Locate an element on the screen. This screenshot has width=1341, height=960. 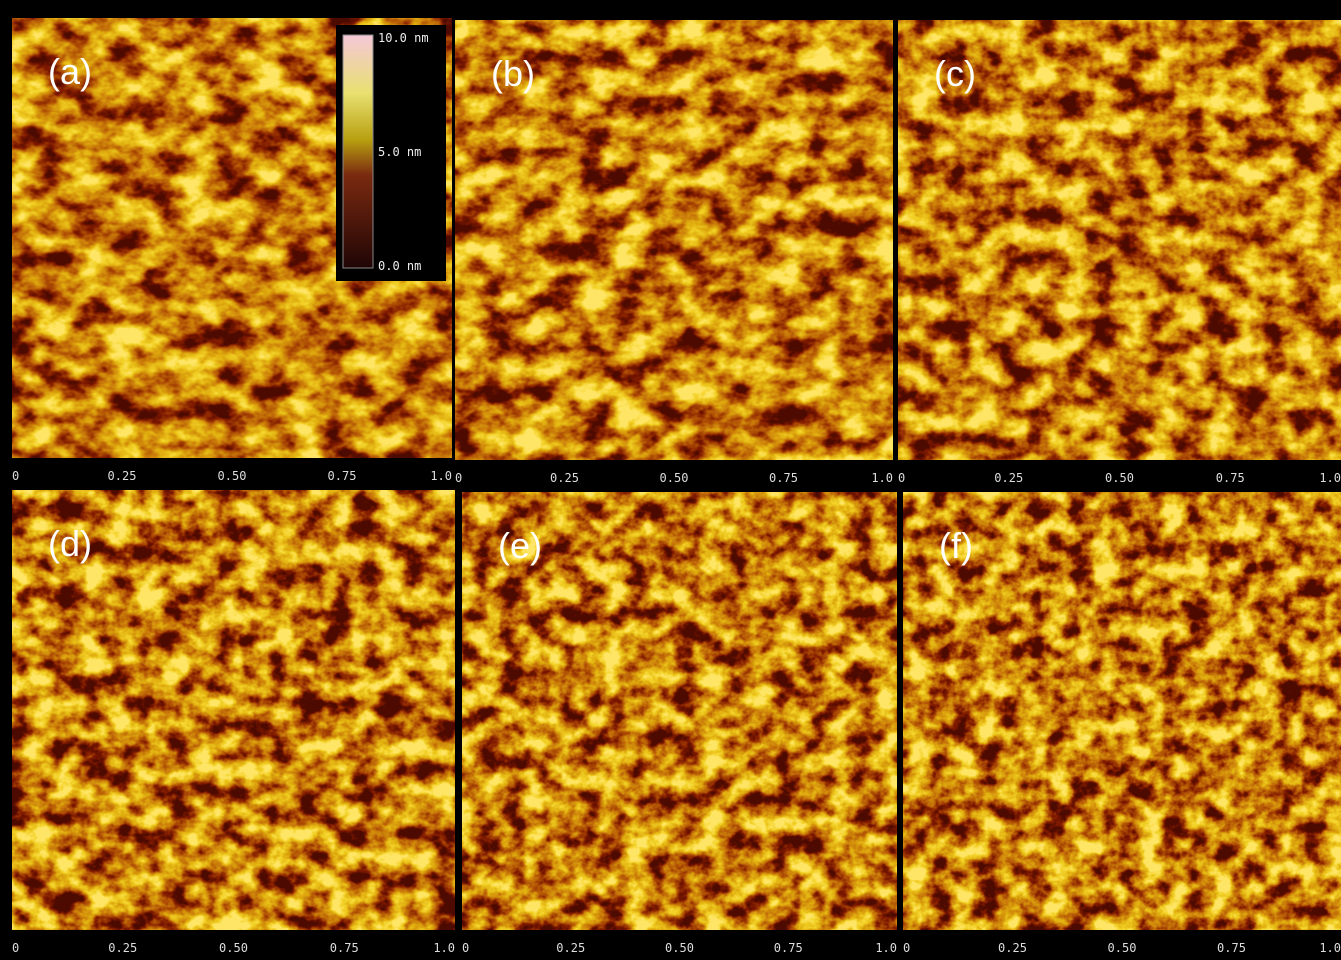
panel-label: (c) is located at coordinates (955, 73).